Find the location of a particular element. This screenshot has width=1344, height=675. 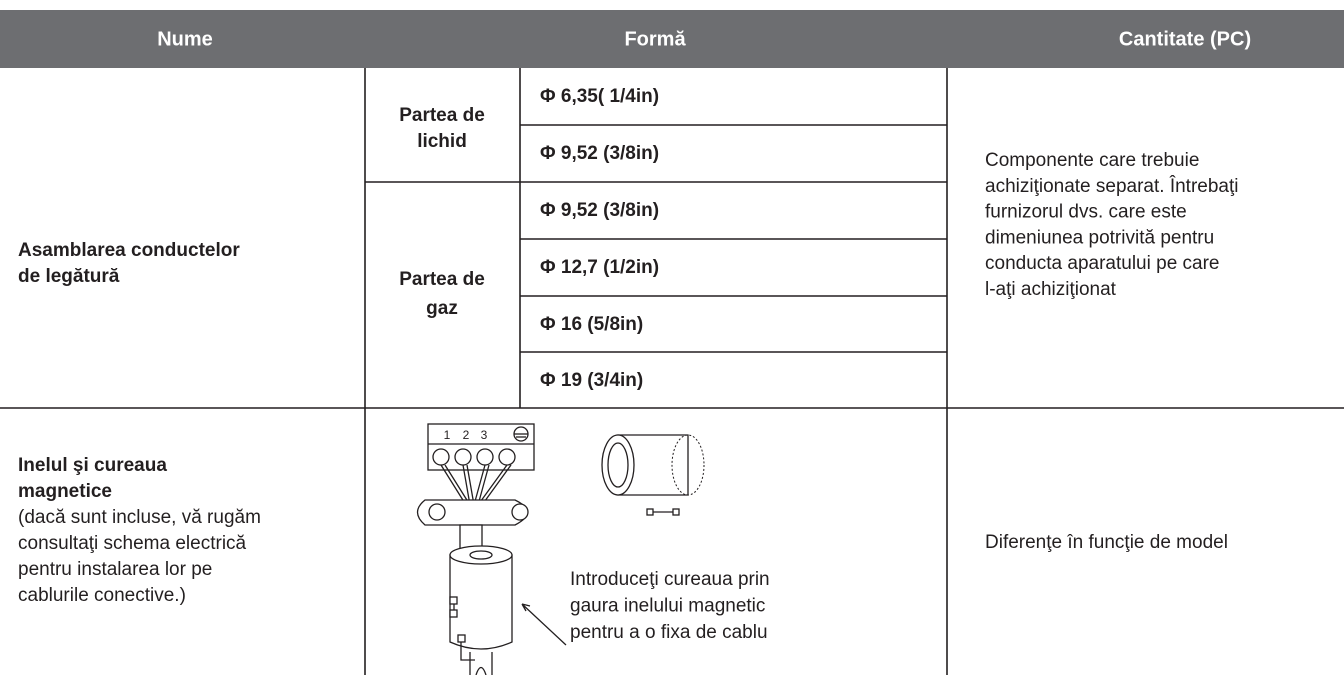

diagram: 1 2 3 is located at coordinates (560, 549).